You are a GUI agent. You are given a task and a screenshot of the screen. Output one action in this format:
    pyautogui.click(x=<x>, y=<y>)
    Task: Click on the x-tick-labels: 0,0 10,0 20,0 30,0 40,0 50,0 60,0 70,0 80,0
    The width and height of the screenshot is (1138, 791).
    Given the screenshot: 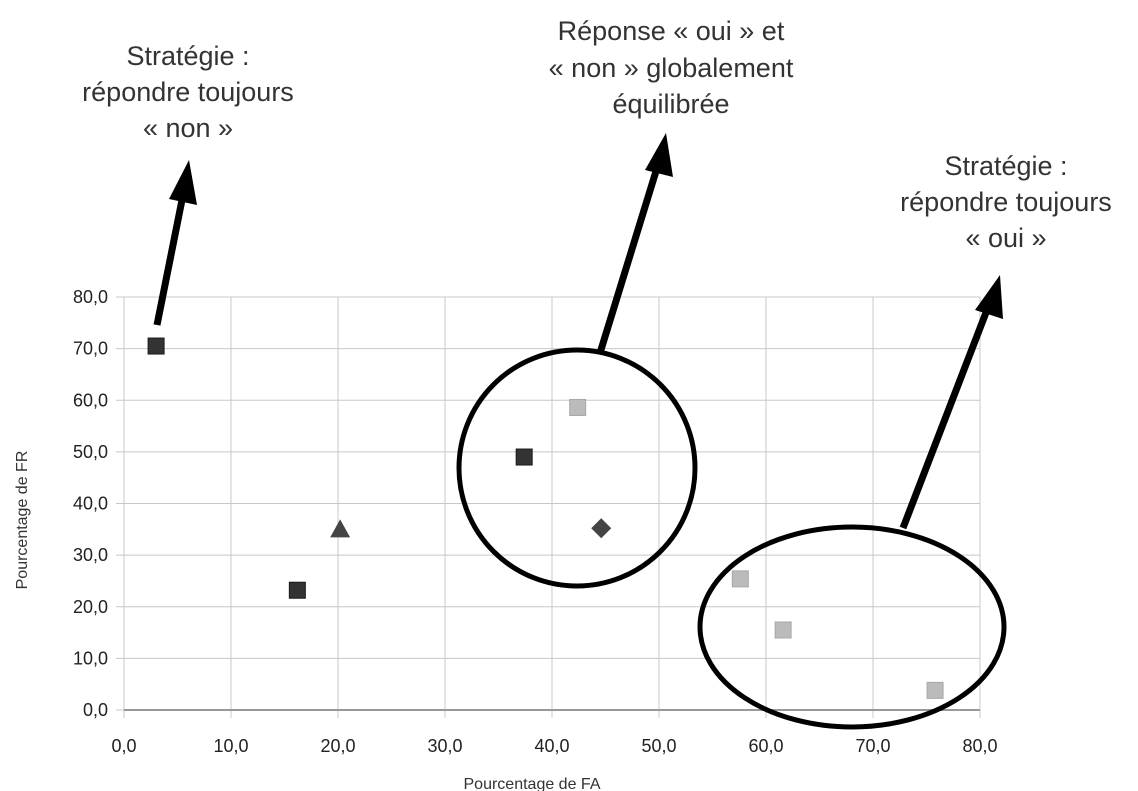 What is the action you would take?
    pyautogui.click(x=554, y=746)
    